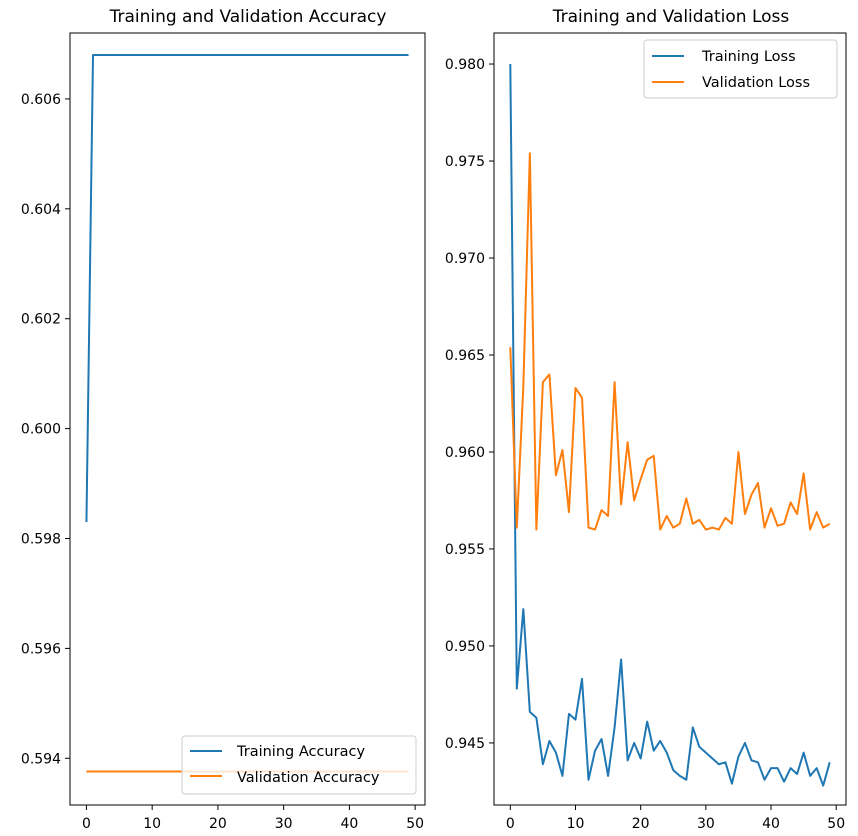 This screenshot has width=858, height=836. What do you see at coordinates (748, 57) in the screenshot?
I see `legend-label-training-loss: Training Loss` at bounding box center [748, 57].